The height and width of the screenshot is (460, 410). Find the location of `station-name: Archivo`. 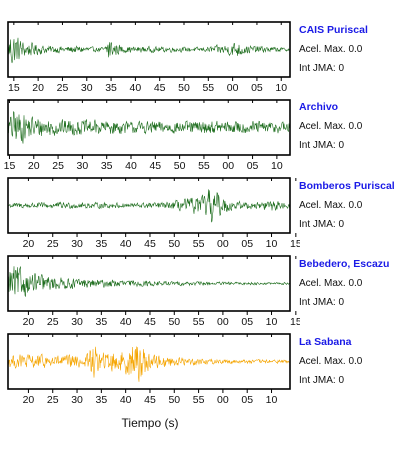

station-name: Archivo is located at coordinates (319, 107).